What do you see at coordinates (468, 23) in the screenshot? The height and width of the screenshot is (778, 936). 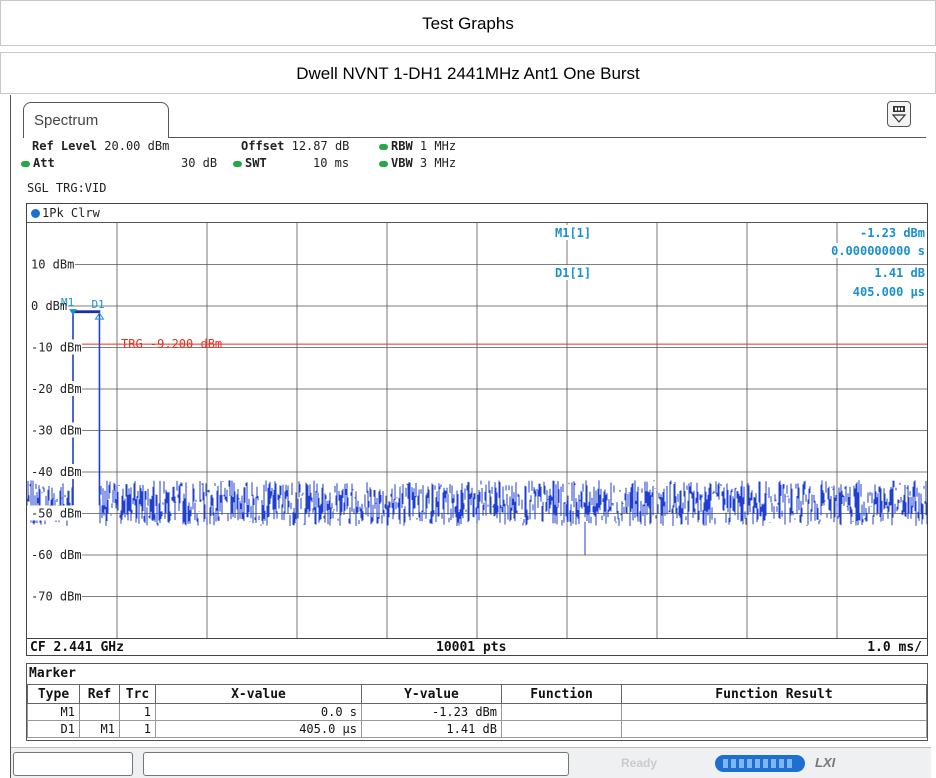 I see `page-title: Test Graphs` at bounding box center [468, 23].